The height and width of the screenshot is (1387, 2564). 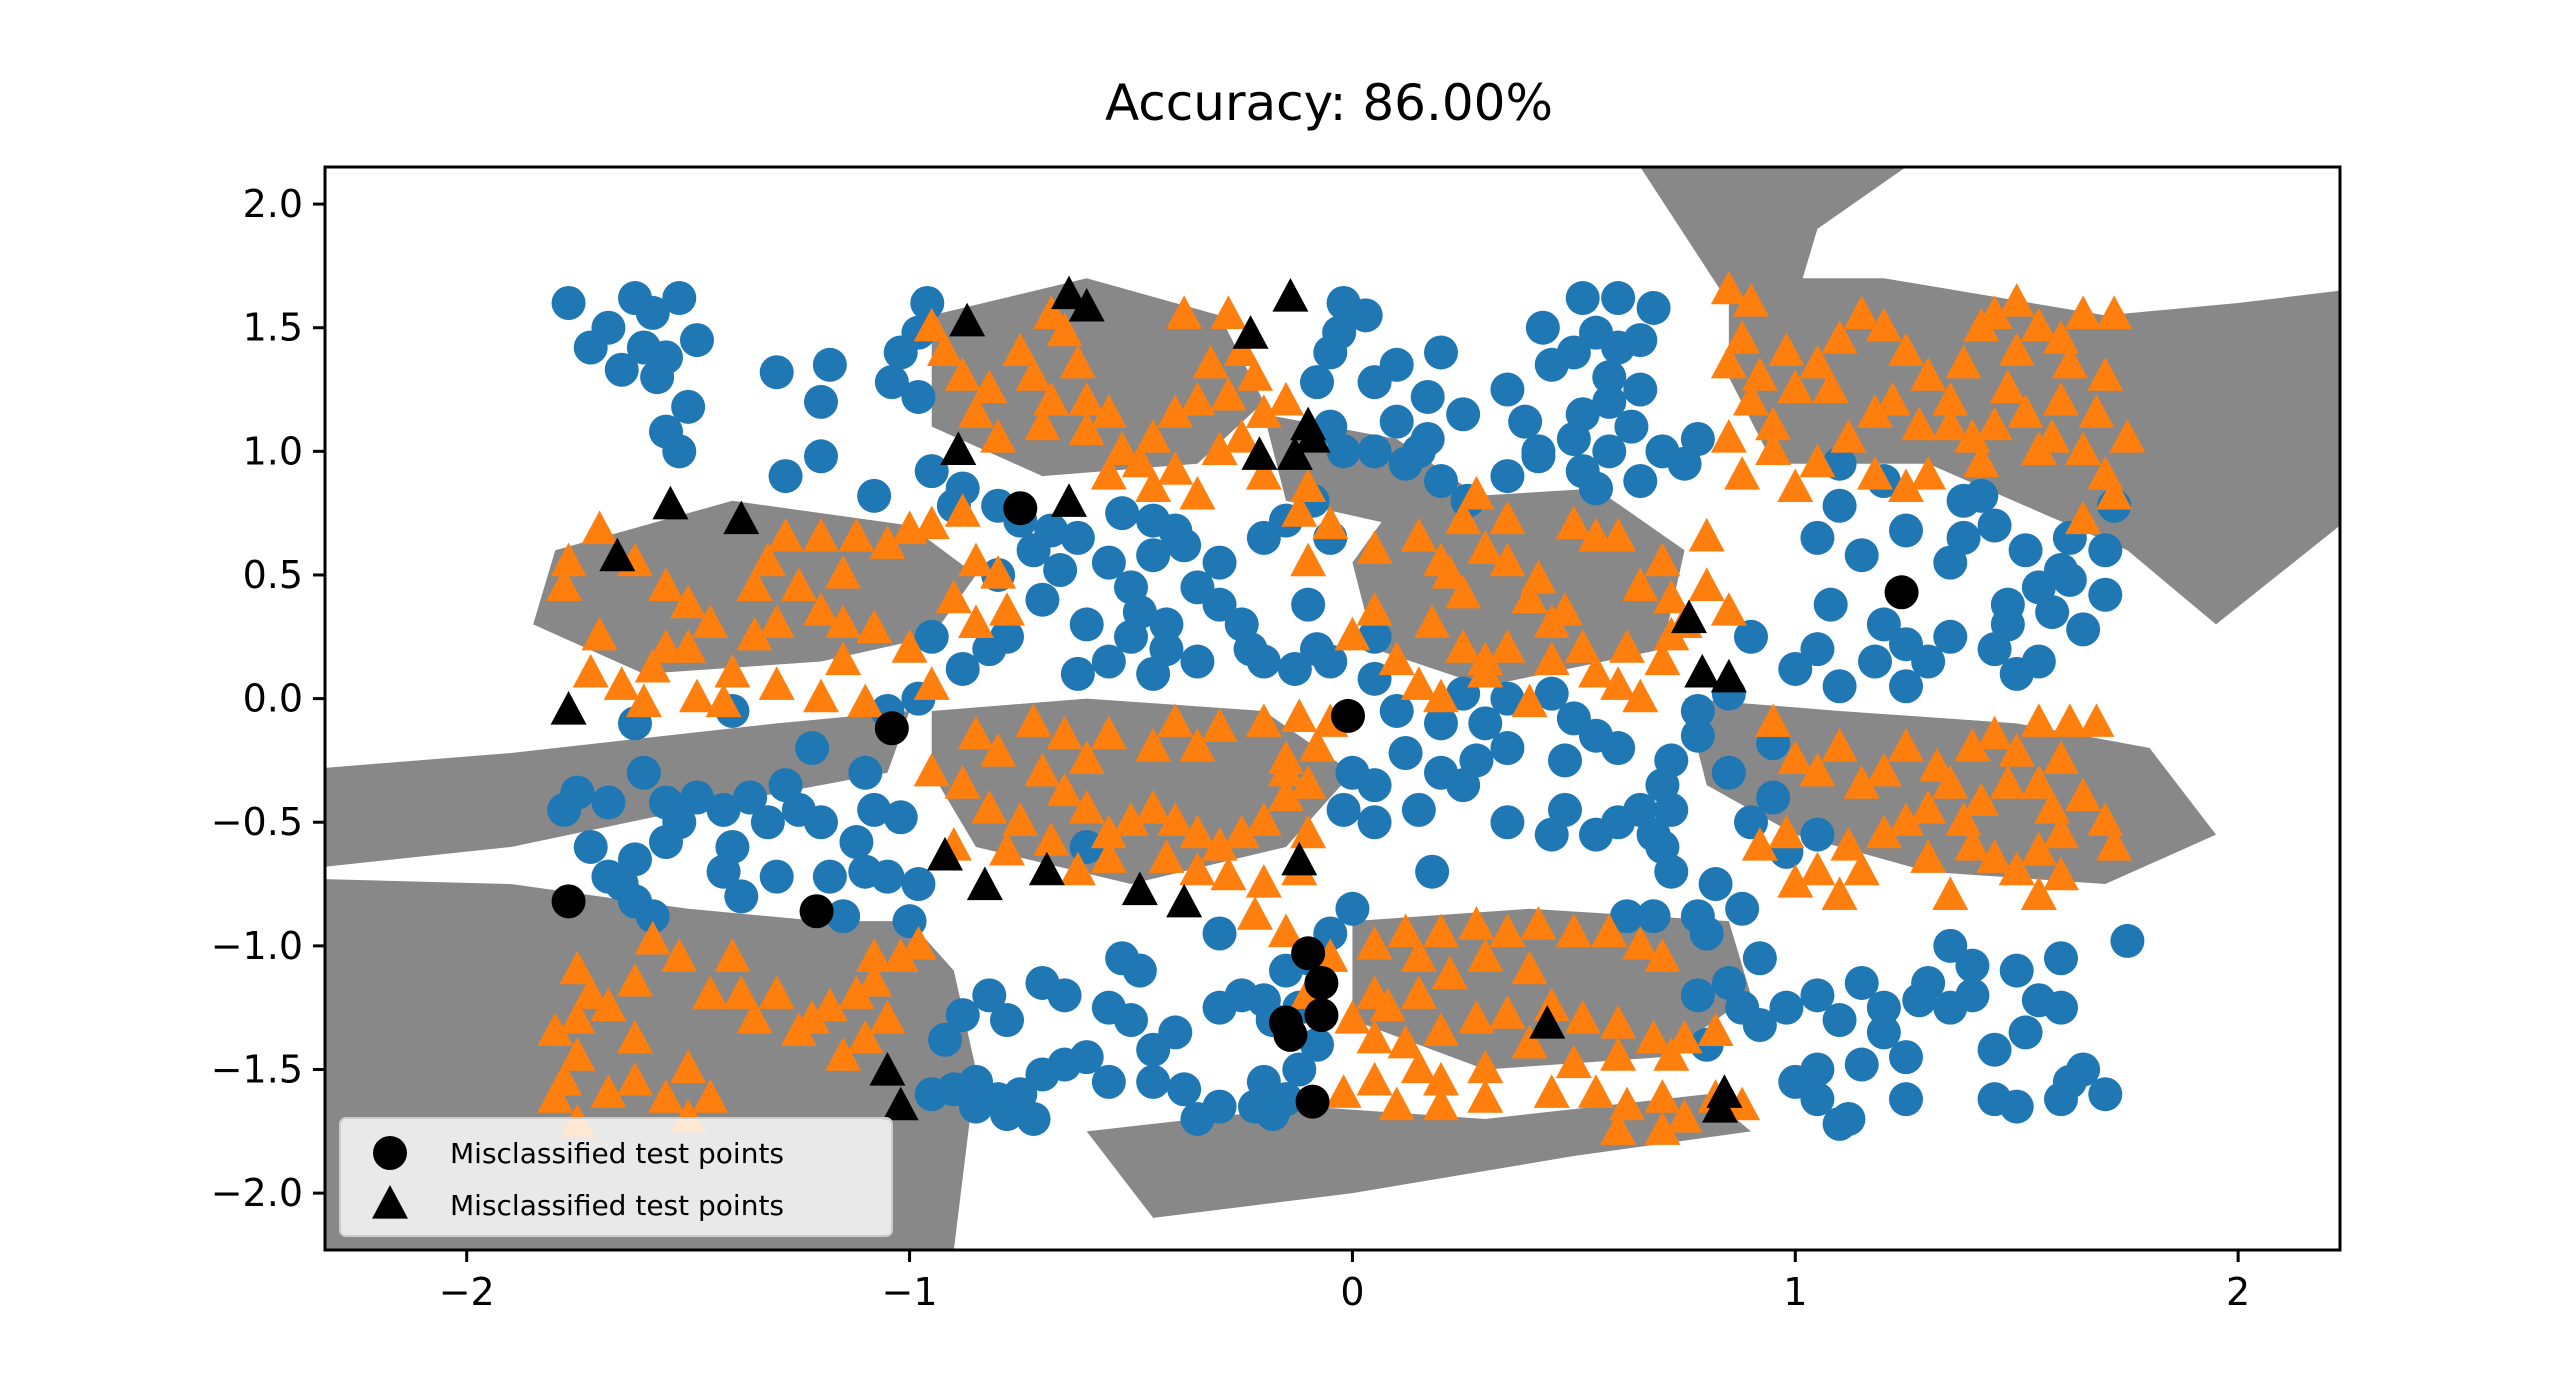 What do you see at coordinates (273, 699) in the screenshot?
I see `y-tick-label: 0.0` at bounding box center [273, 699].